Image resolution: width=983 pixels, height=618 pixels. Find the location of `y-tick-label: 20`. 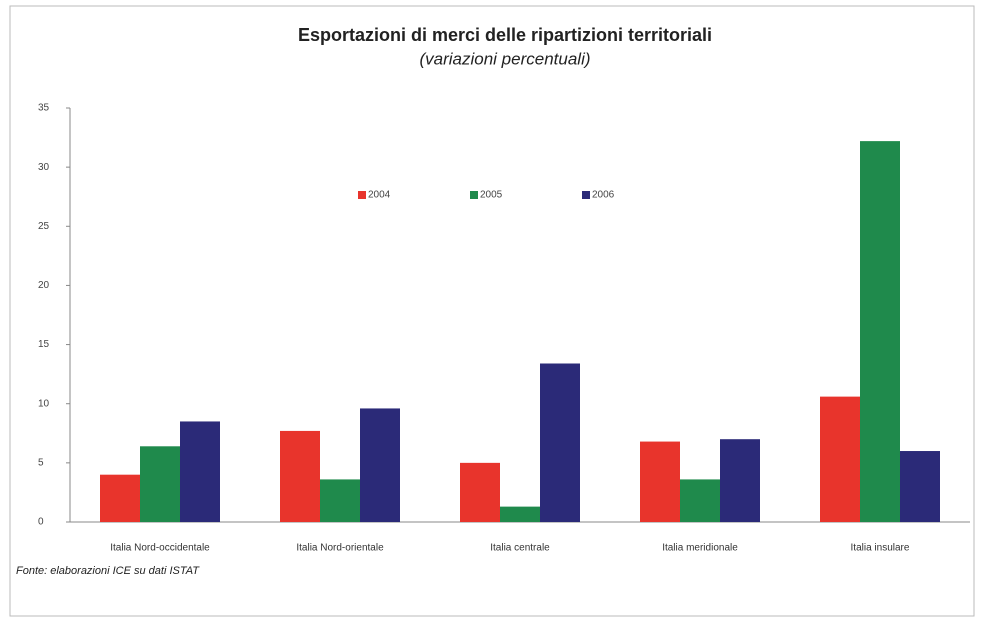

y-tick-label: 20 is located at coordinates (44, 285).